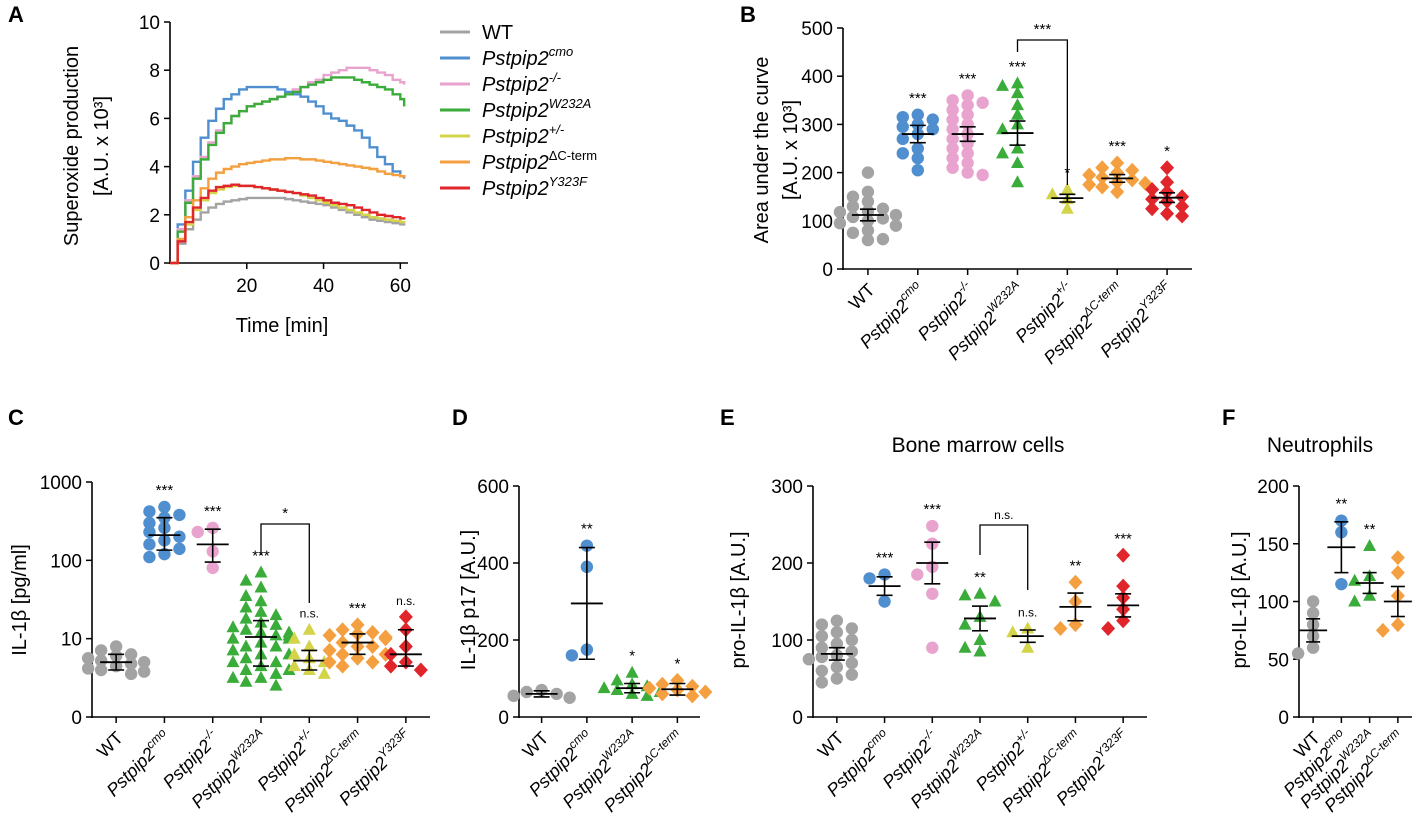 This screenshot has height=827, width=1417. I want to click on panel-d-ylabel: IL-1β p17 [A.U.], so click(469, 600).